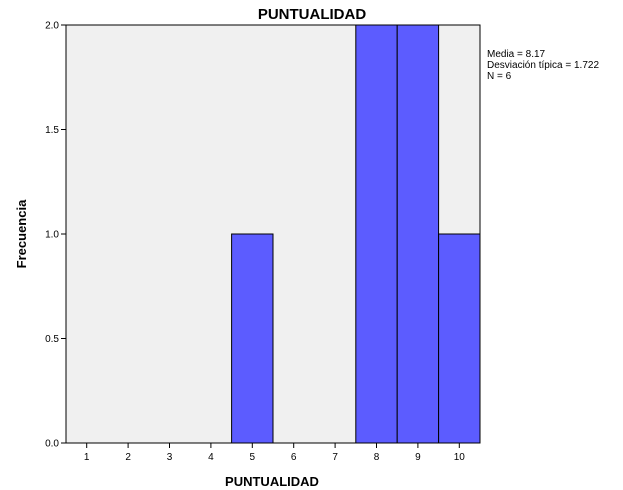  Describe the element at coordinates (516, 54) in the screenshot. I see `stats-mean: Media = 8.17` at that location.